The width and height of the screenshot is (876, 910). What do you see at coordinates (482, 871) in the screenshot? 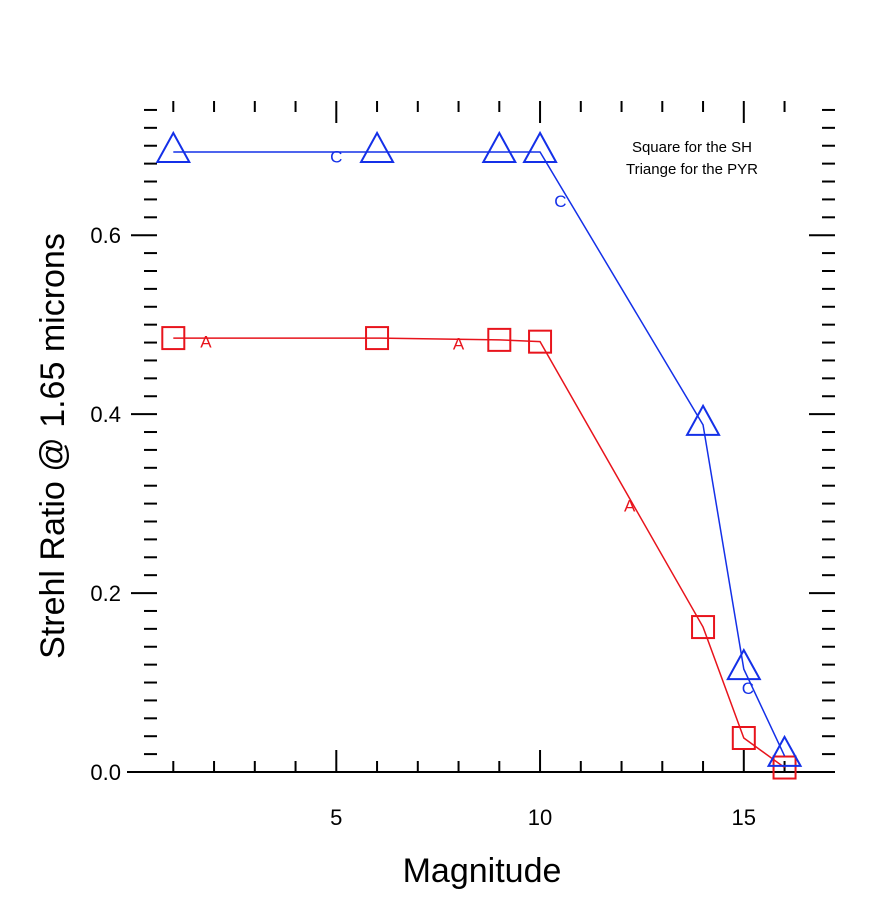
I see `x-axis-title: Magnitude` at bounding box center [482, 871].